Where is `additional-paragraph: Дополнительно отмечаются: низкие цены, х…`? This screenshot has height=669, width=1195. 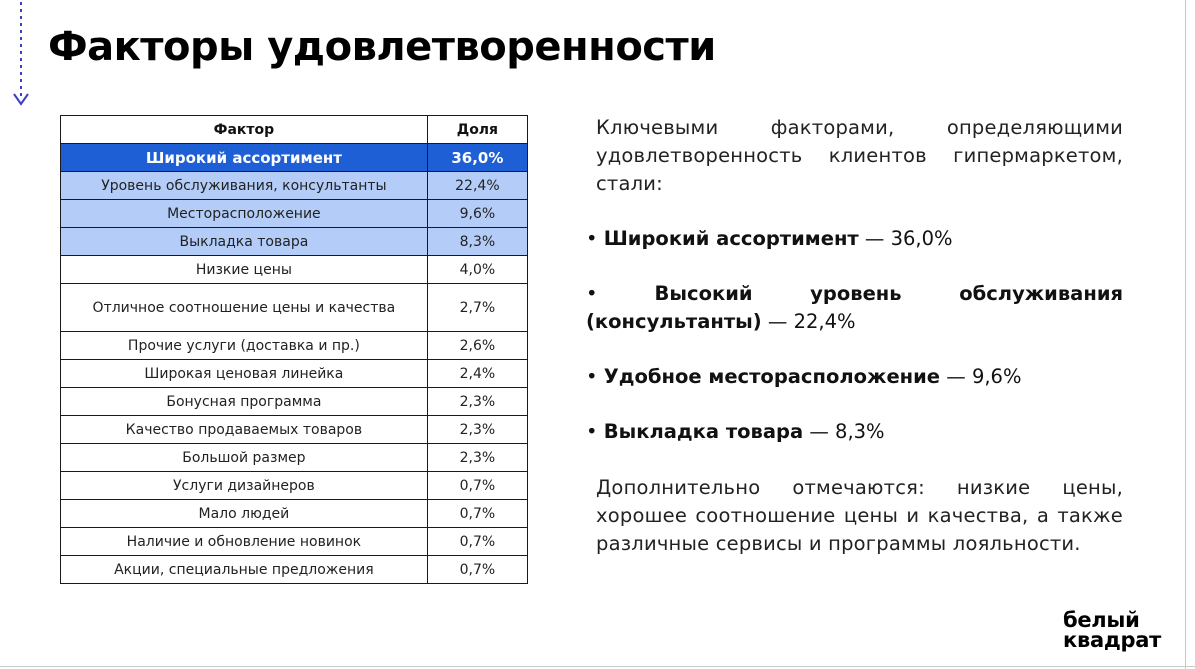 additional-paragraph: Дополнительно отмечаются: низкие цены, х… is located at coordinates (859, 515).